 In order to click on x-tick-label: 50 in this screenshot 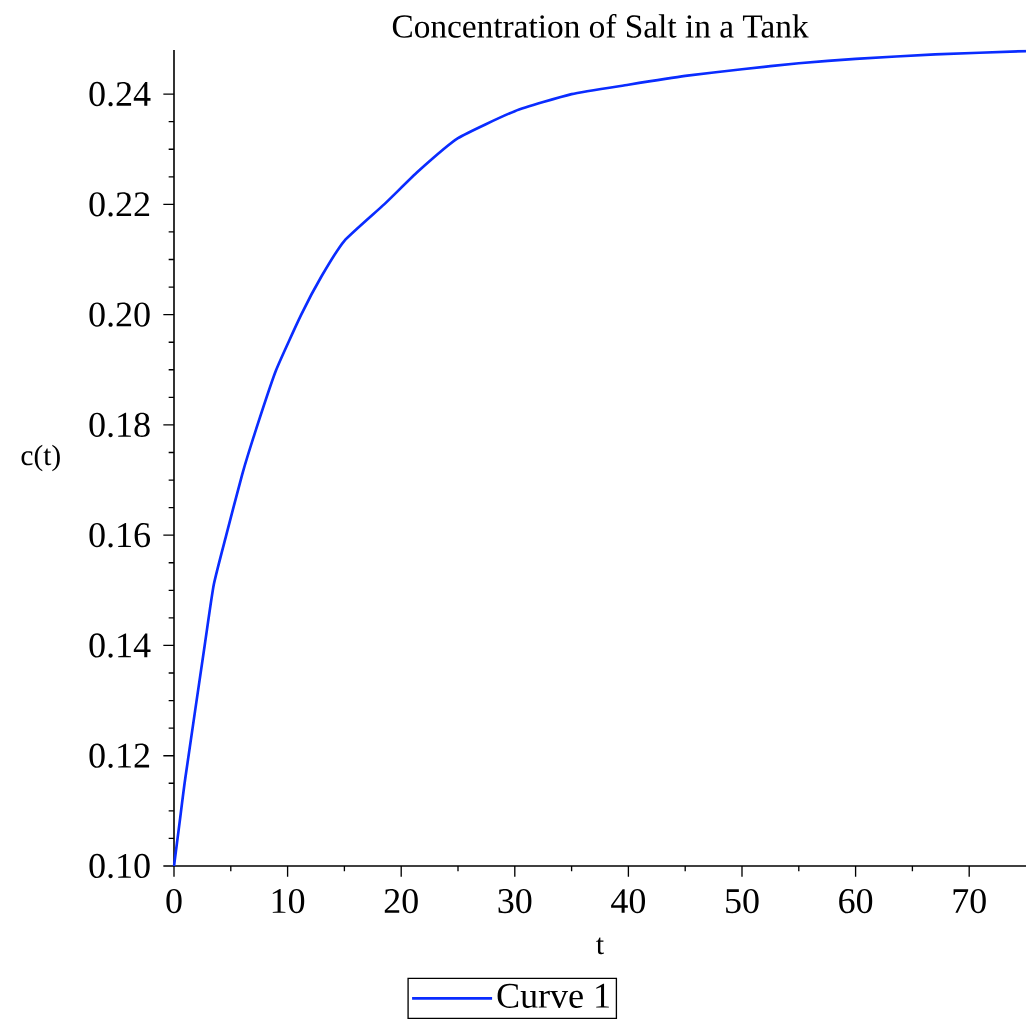, I will do `click(742, 901)`.